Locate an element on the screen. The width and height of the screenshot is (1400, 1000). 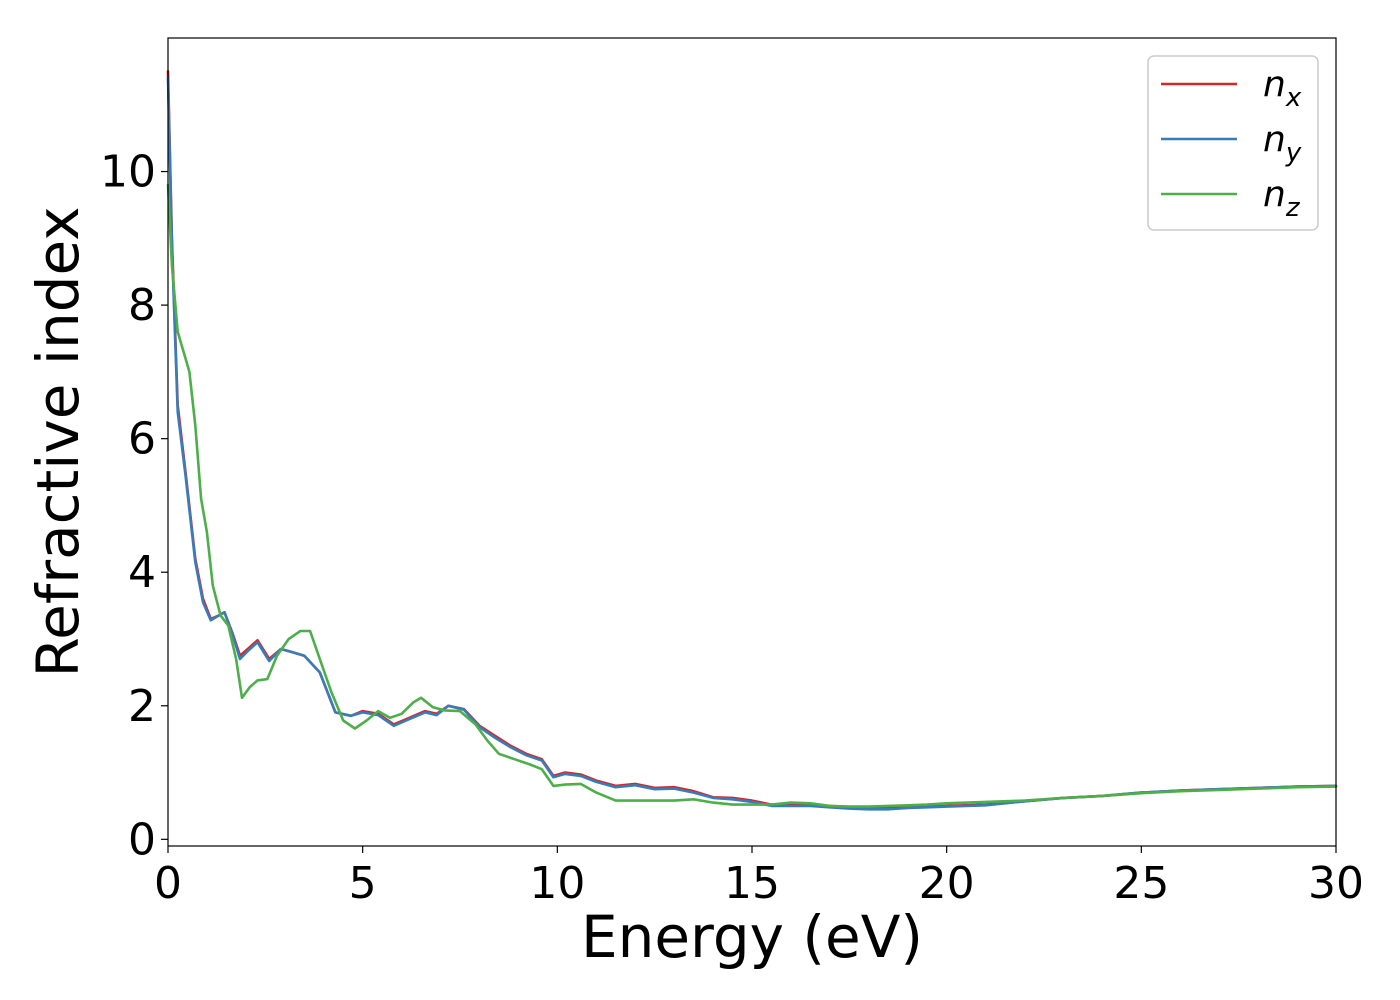
y-tick-label: 8 is located at coordinates (142, 305).